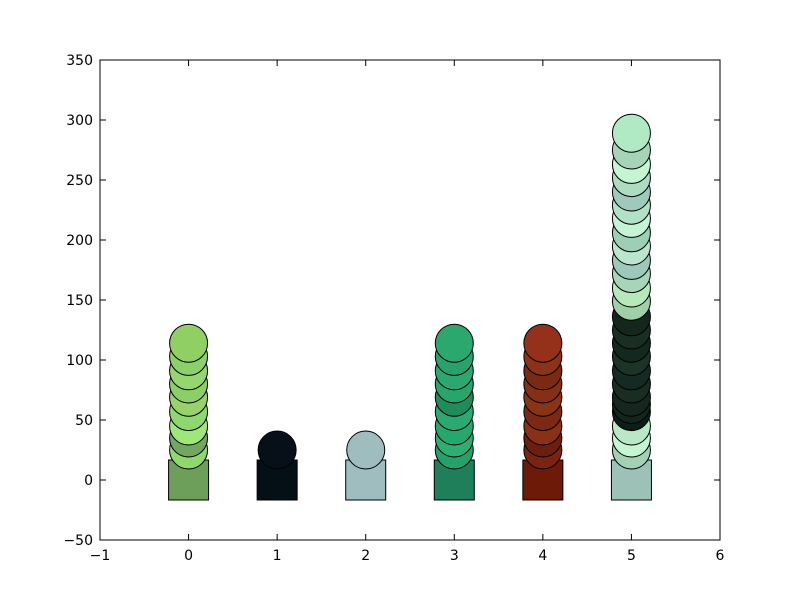 The height and width of the screenshot is (600, 800). What do you see at coordinates (542, 556) in the screenshot?
I see `x-tick-label: 4` at bounding box center [542, 556].